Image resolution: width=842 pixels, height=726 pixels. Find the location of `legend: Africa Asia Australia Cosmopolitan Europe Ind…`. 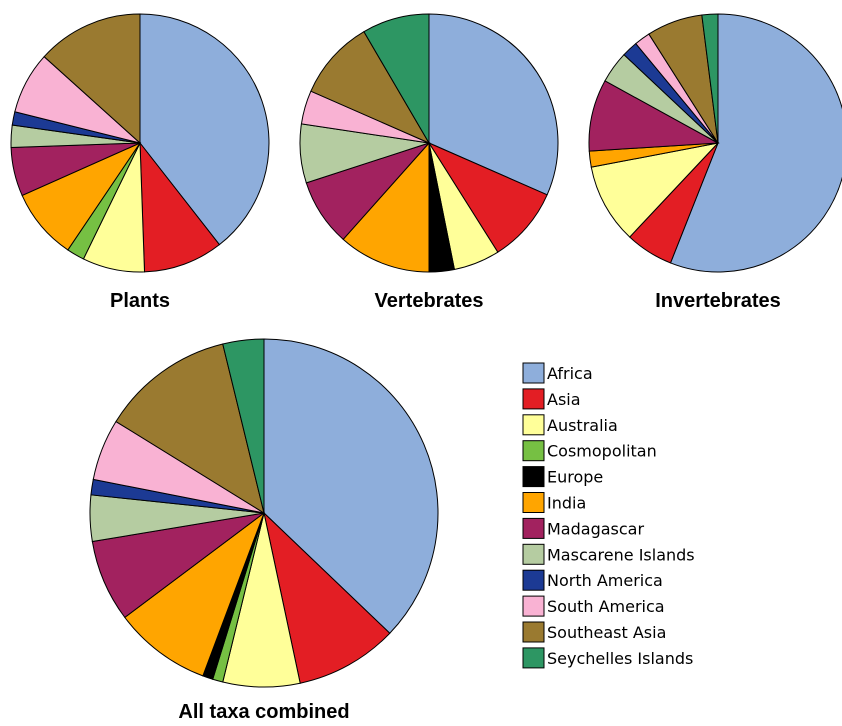

legend: Africa Asia Australia Cosmopolitan Europe Ind… is located at coordinates (608, 515).